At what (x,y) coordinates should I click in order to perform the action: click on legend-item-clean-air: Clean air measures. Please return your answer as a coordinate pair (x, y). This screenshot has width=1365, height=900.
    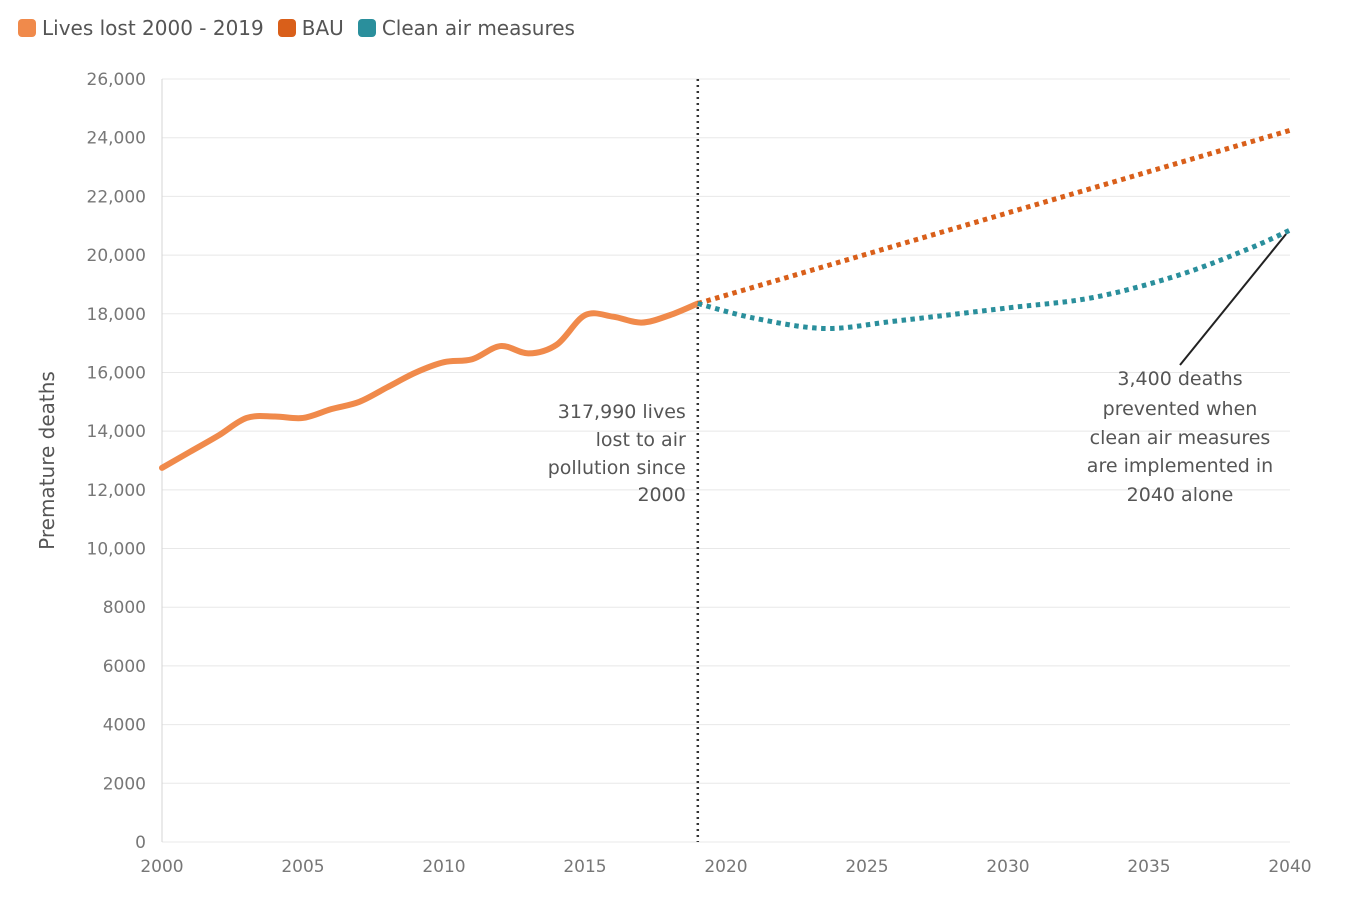
    Looking at the image, I should click on (466, 28).